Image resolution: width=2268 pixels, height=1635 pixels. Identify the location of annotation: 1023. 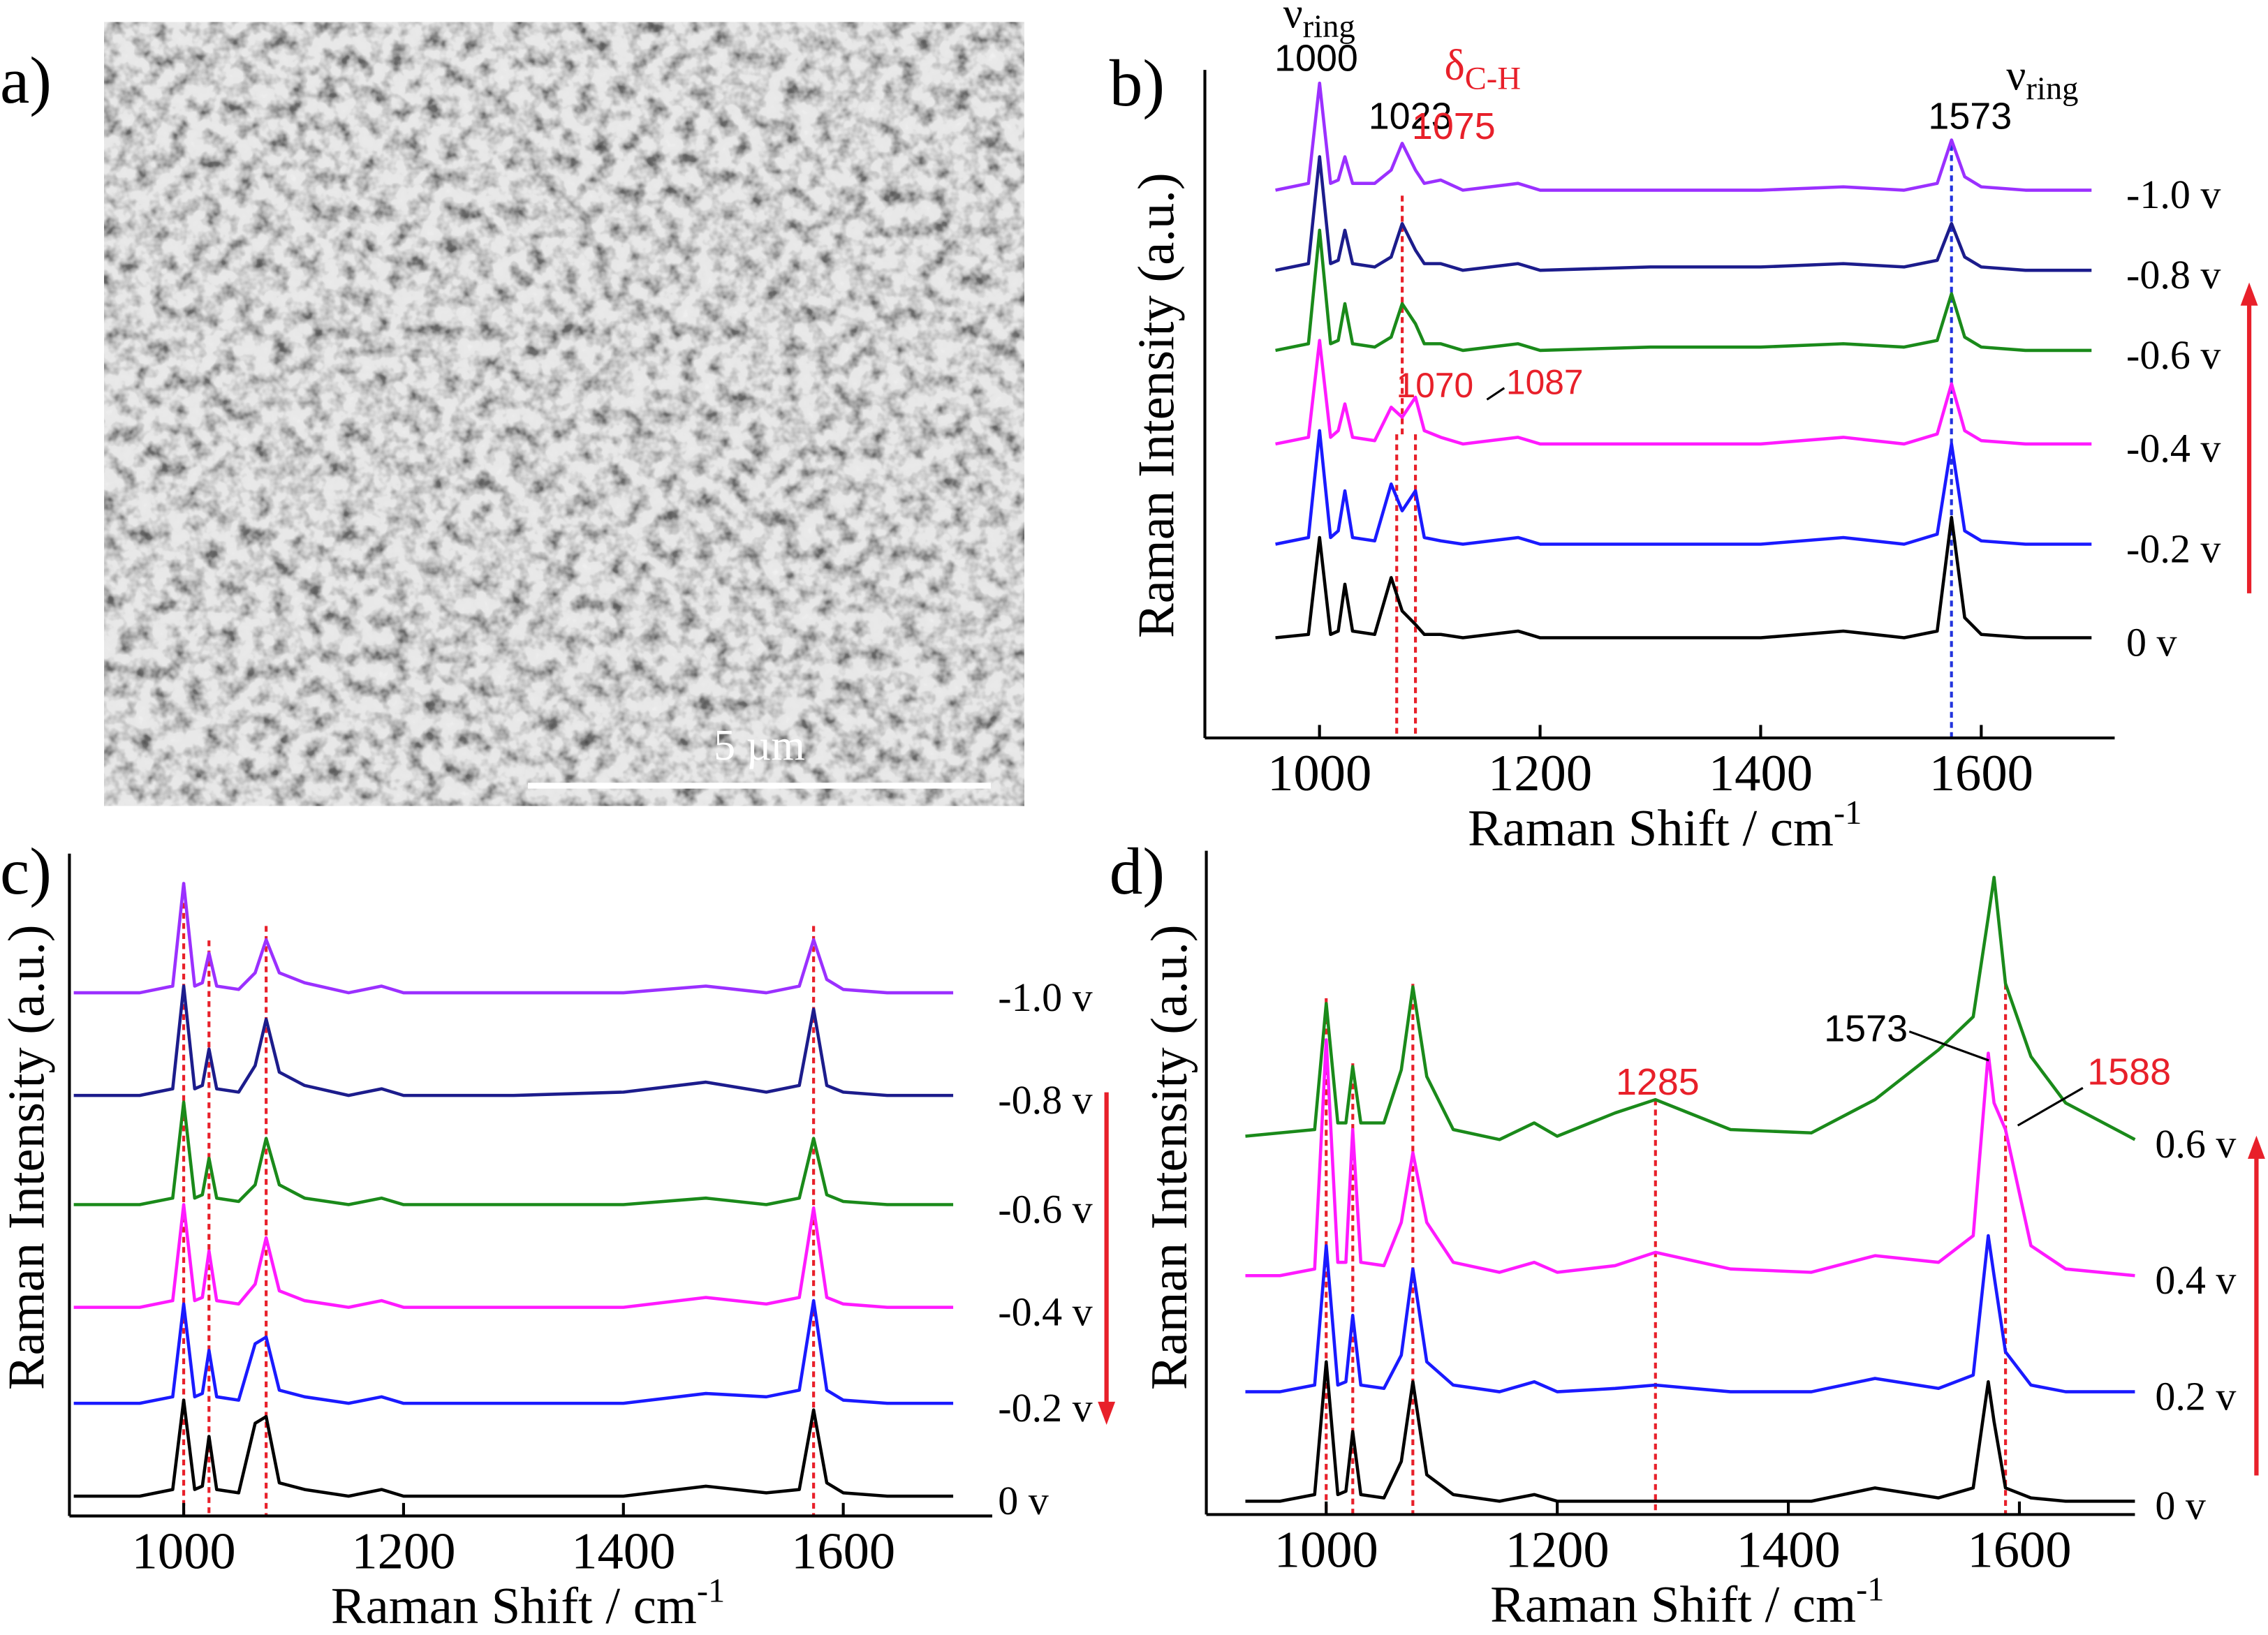
(1410, 117).